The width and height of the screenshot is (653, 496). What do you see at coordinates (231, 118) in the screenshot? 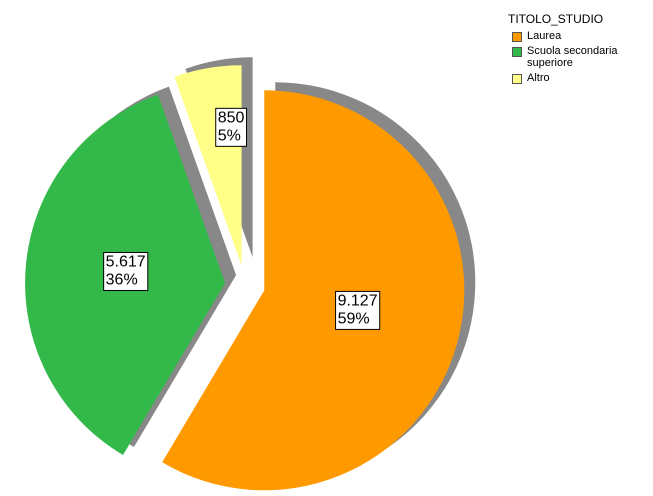
I see `value-label: 850` at bounding box center [231, 118].